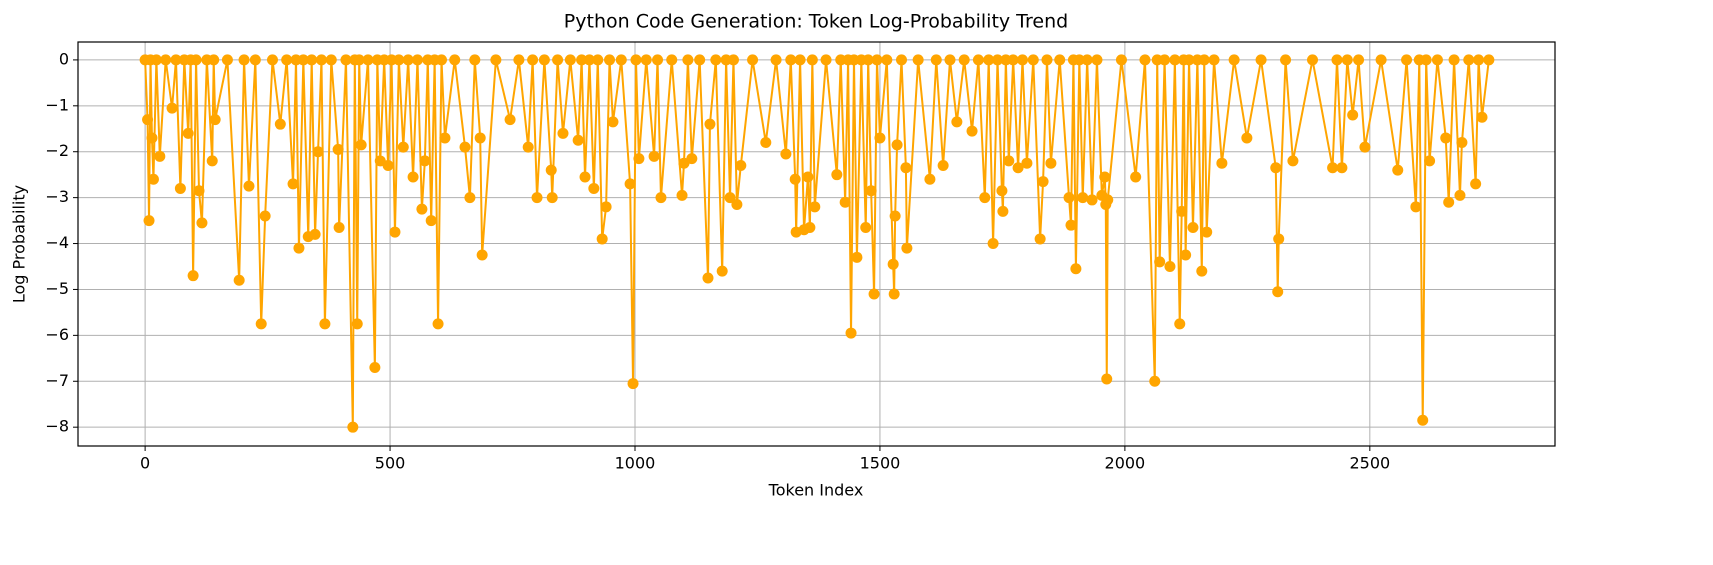 The width and height of the screenshot is (1713, 565). What do you see at coordinates (19, 244) in the screenshot?
I see `y-axis-label: Log Probability` at bounding box center [19, 244].